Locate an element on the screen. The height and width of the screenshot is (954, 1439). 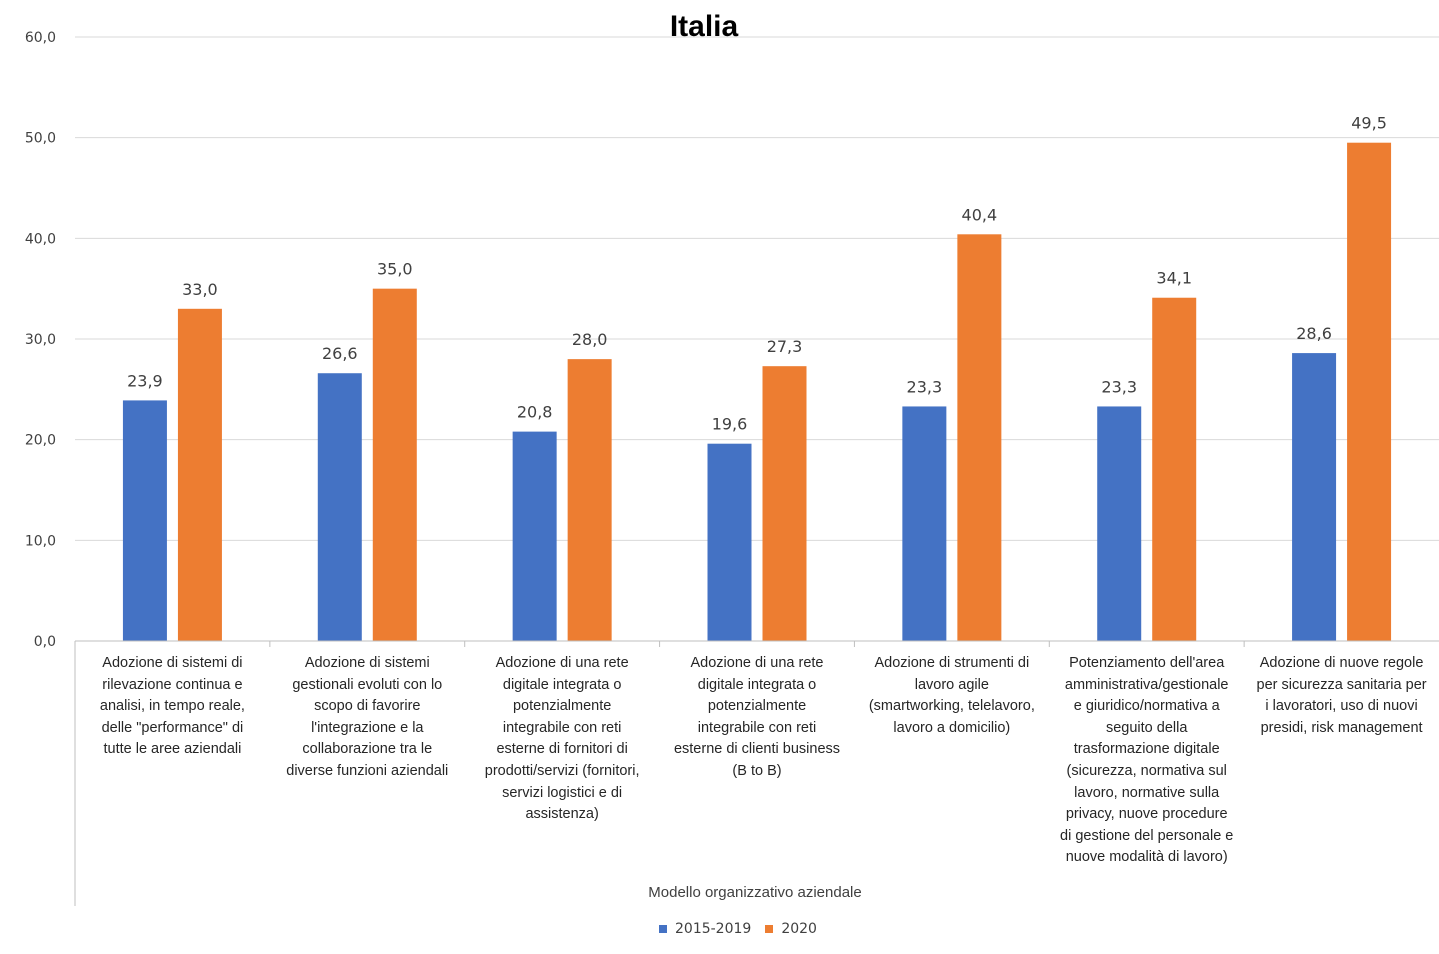
data-label: 35,0 is located at coordinates (395, 269).